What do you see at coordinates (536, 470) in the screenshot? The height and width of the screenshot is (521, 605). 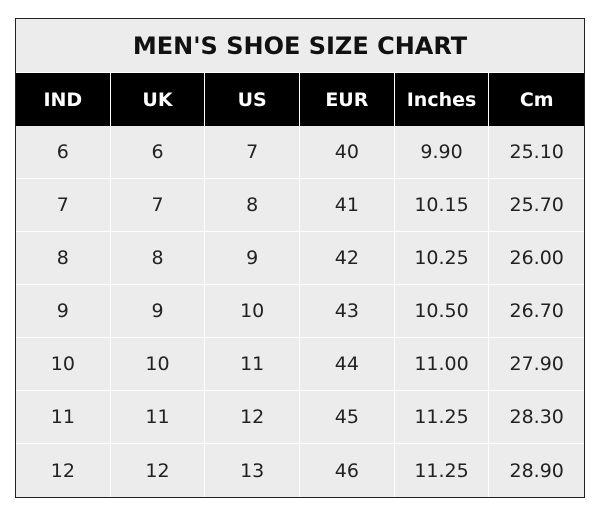 I see `table-cell: 28.90` at bounding box center [536, 470].